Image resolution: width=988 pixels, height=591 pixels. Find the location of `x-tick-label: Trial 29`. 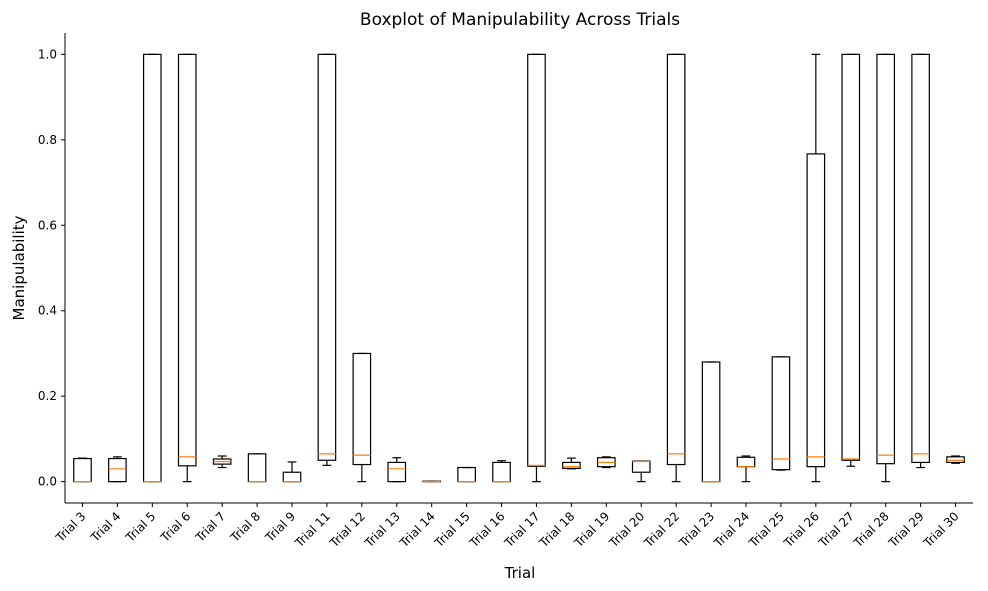

x-tick-label: Trial 29 is located at coordinates (905, 529).